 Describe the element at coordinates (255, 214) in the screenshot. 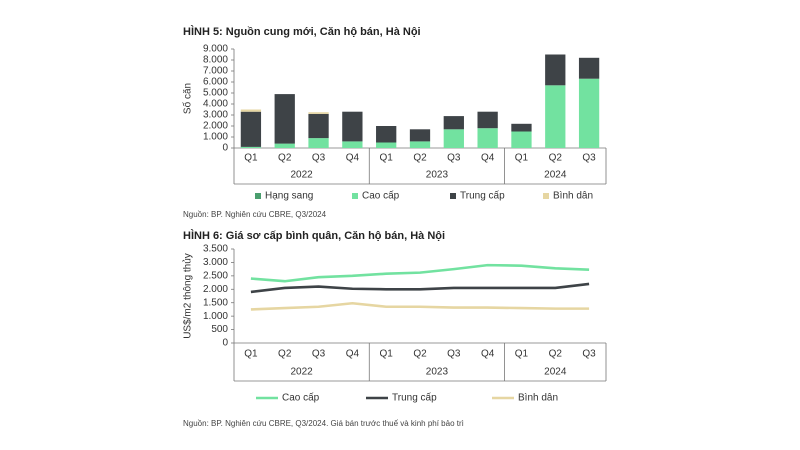

I see `source-note: Nguồn: BP. Nghiên cứu CBRE, Q3/2024` at that location.